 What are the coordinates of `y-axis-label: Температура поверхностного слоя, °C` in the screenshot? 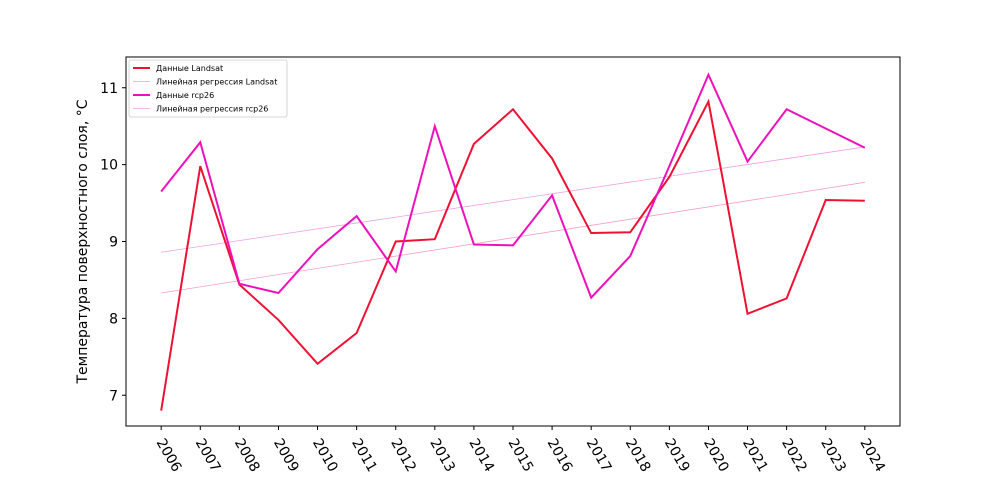 It's located at (83, 241).